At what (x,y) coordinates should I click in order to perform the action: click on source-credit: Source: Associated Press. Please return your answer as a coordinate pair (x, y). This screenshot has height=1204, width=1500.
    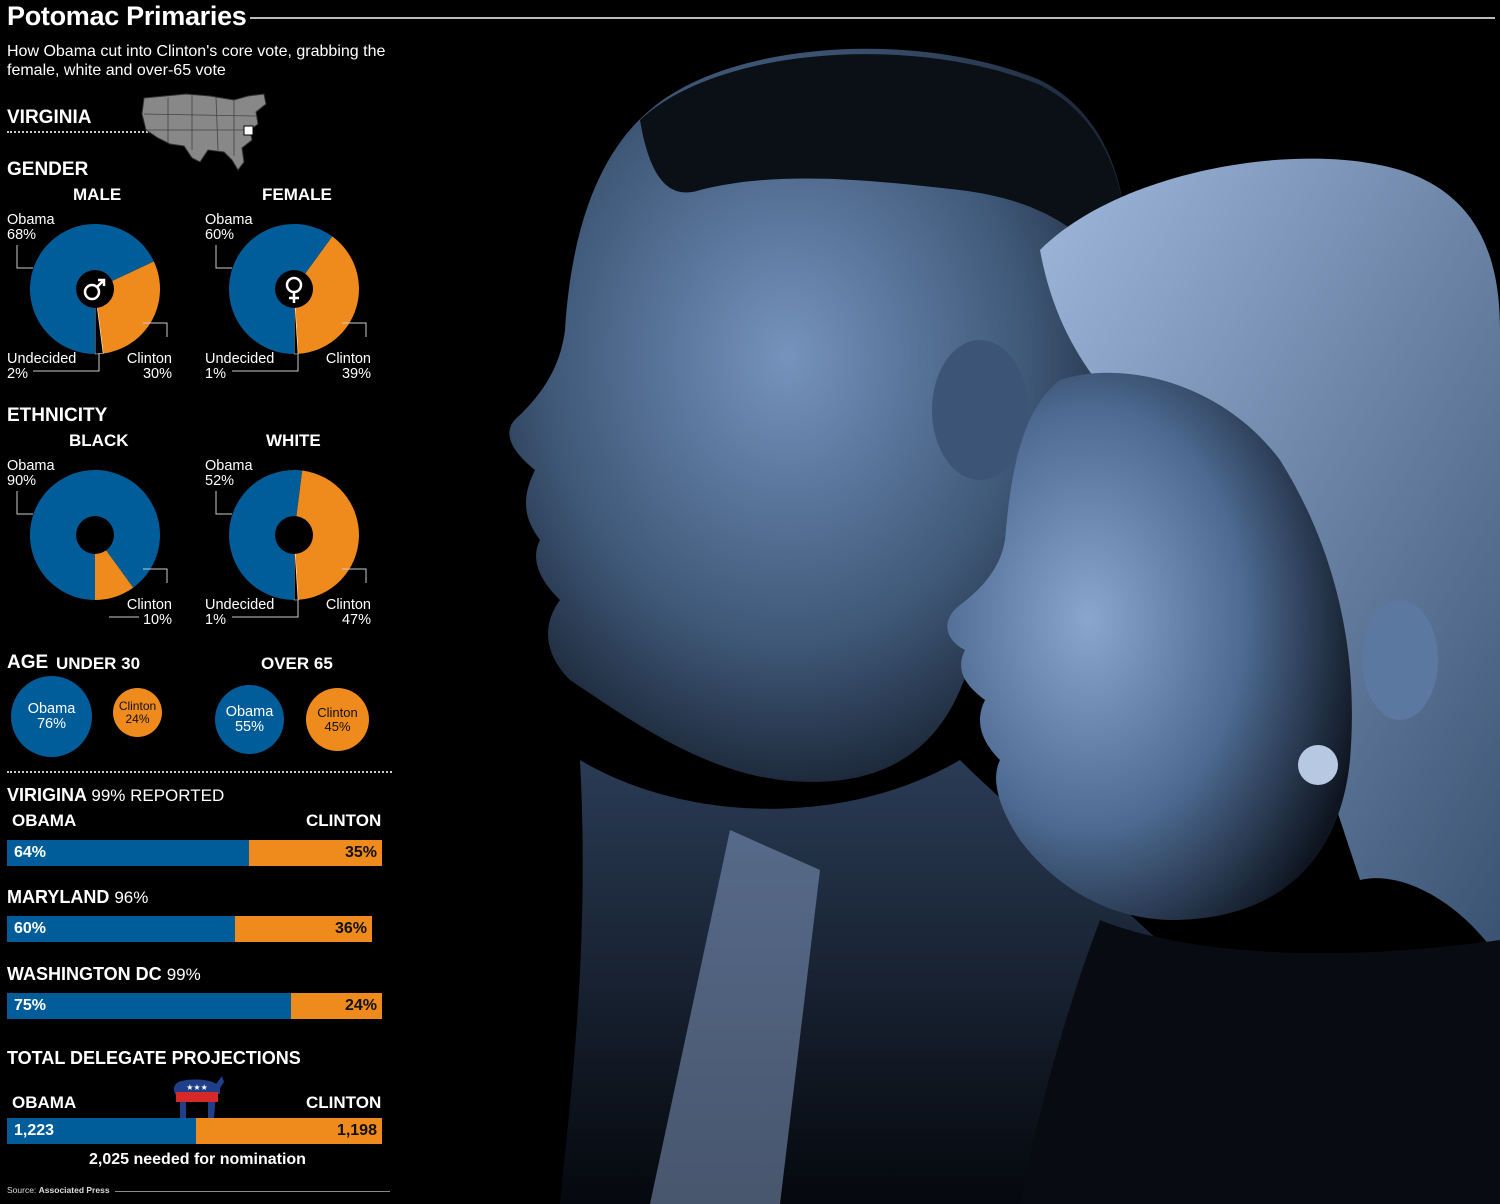
    Looking at the image, I should click on (58, 1190).